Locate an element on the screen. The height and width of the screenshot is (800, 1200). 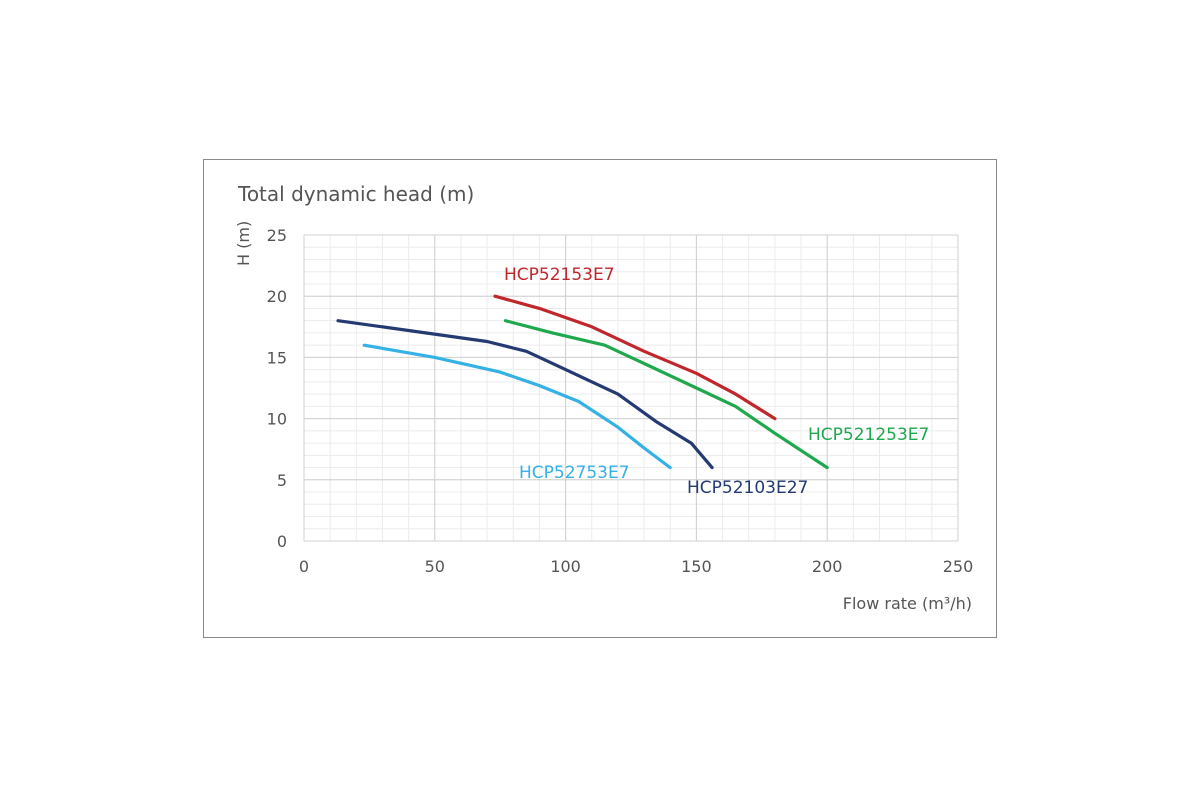
series-line-hcp52153e7 is located at coordinates (635, 357).